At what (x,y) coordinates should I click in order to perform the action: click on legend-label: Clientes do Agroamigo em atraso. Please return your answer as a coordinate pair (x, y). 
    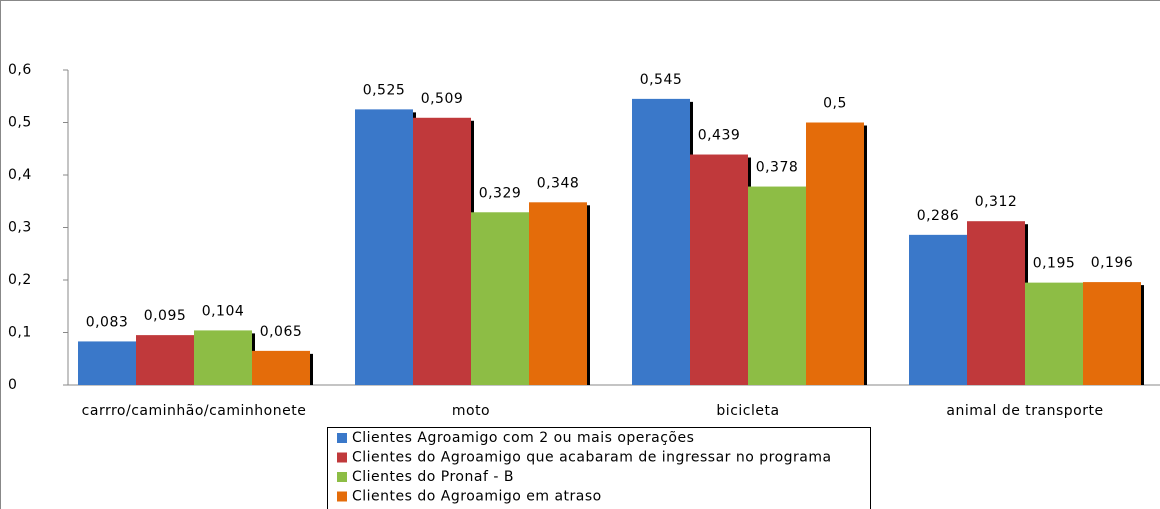
    Looking at the image, I should click on (477, 497).